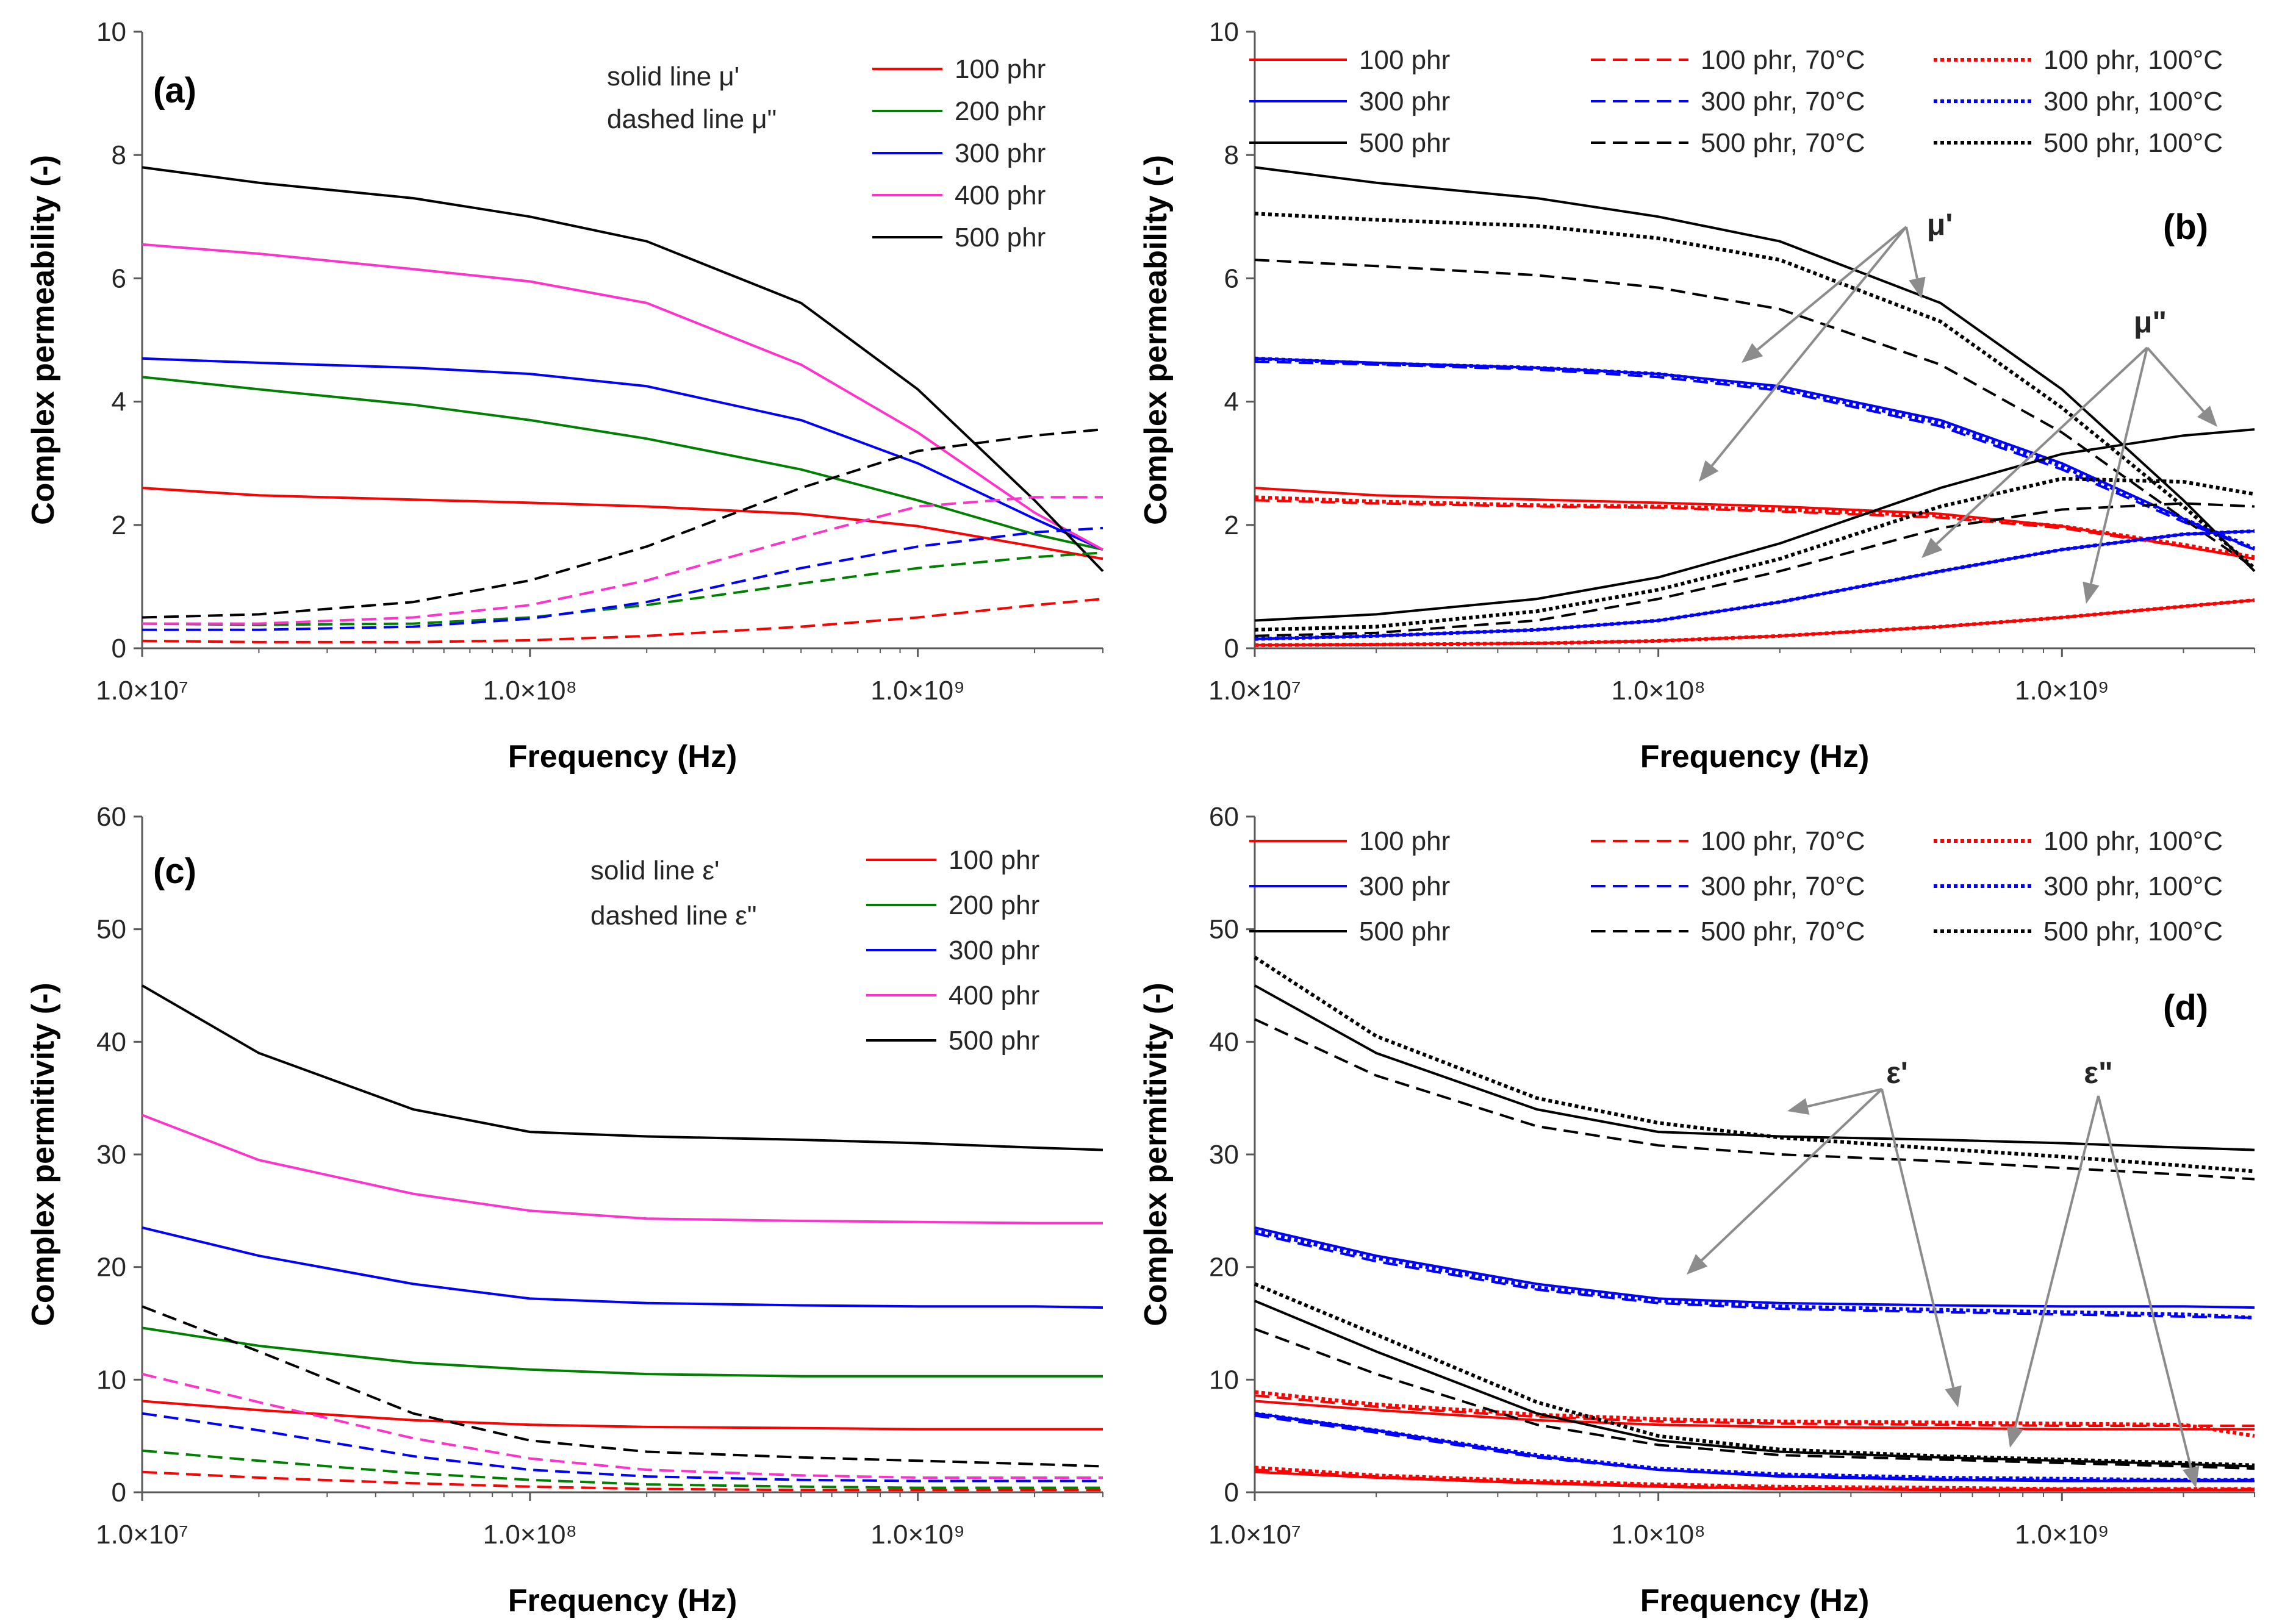  I want to click on y-axis-label: Complex permitivity (-), so click(43, 1154).